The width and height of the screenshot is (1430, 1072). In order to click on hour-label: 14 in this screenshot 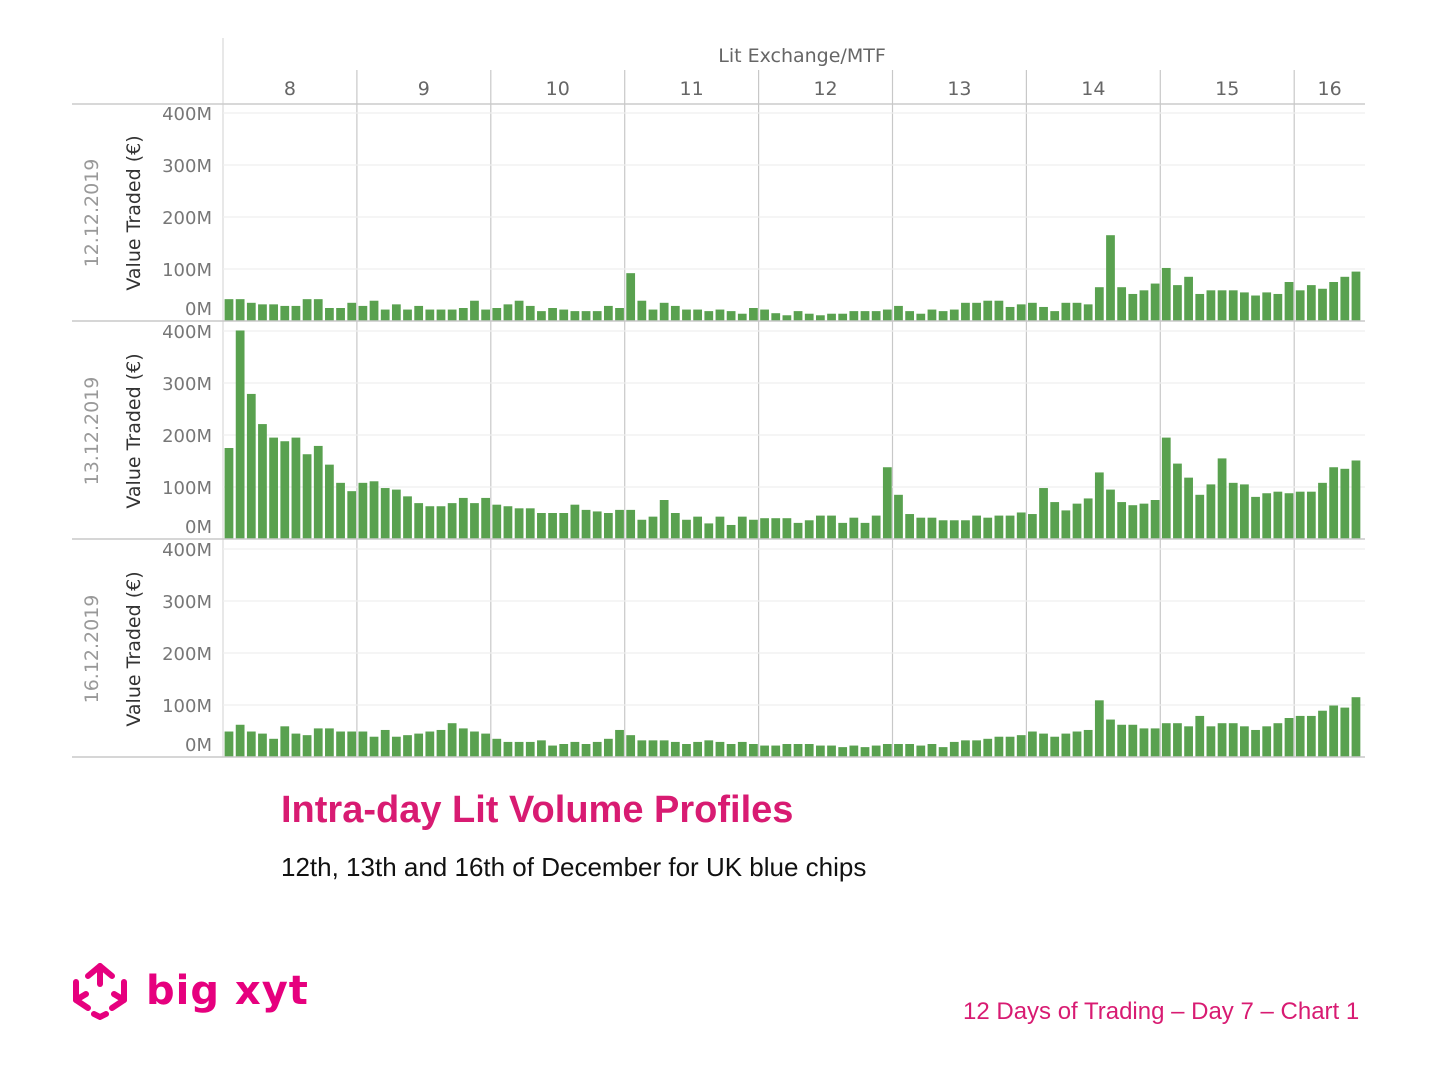, I will do `click(1093, 89)`.